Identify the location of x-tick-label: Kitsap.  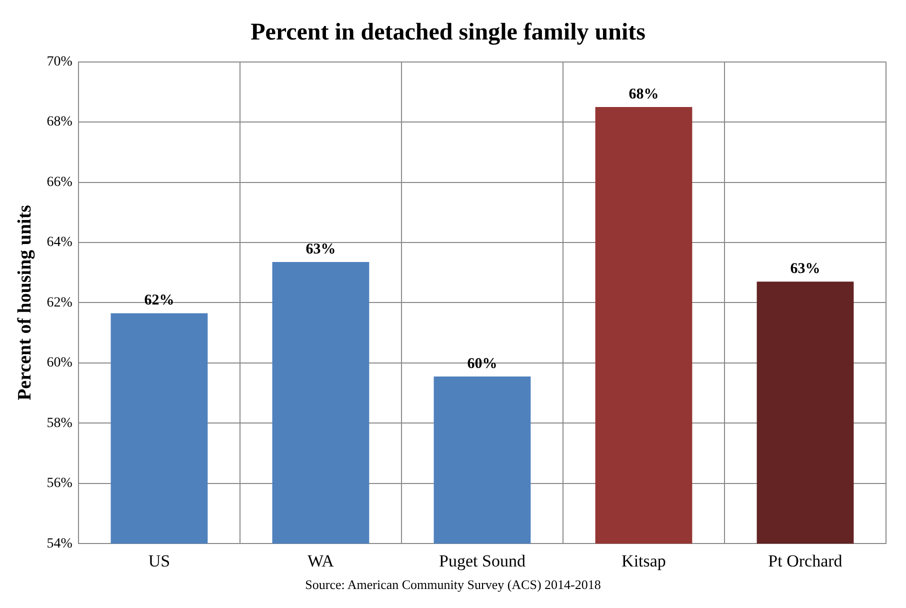
(644, 560).